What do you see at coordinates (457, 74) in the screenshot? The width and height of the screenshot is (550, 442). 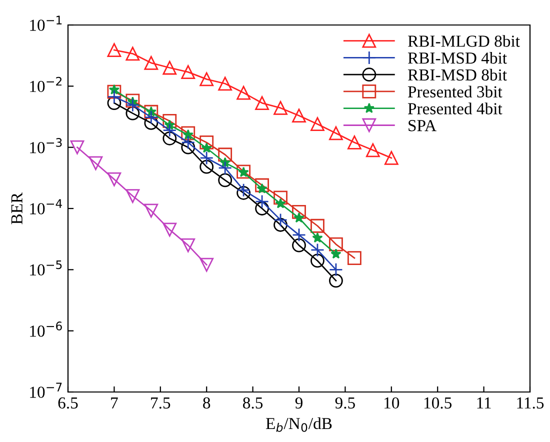 I see `legend-label: RBI-MSD 8bit` at bounding box center [457, 74].